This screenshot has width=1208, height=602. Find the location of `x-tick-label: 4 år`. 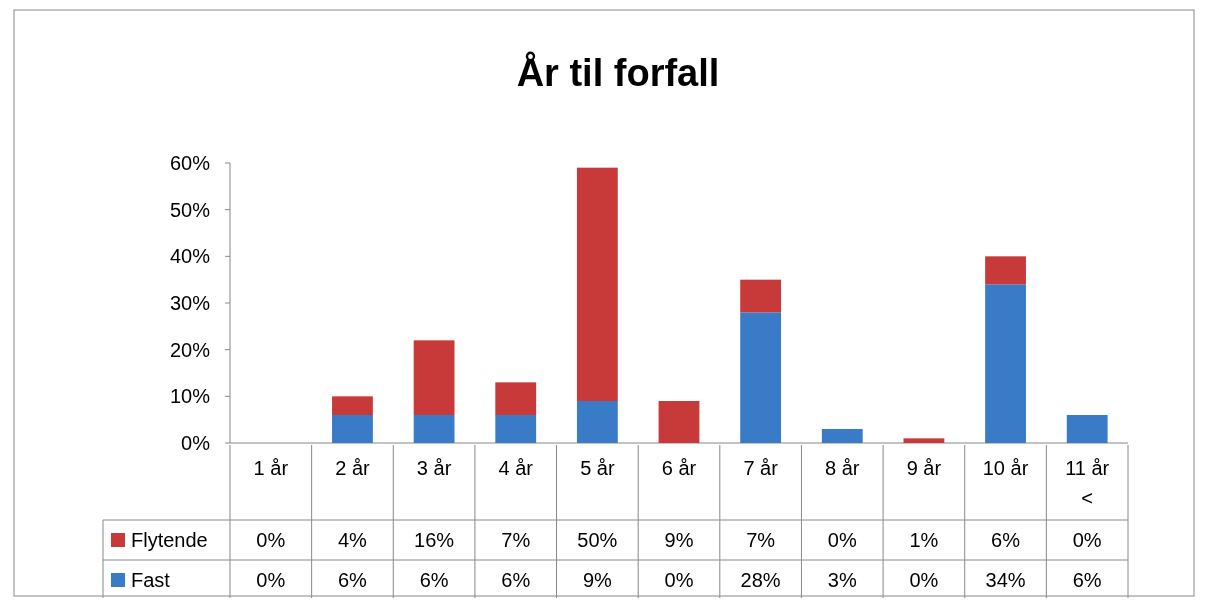

x-tick-label: 4 år is located at coordinates (516, 468).